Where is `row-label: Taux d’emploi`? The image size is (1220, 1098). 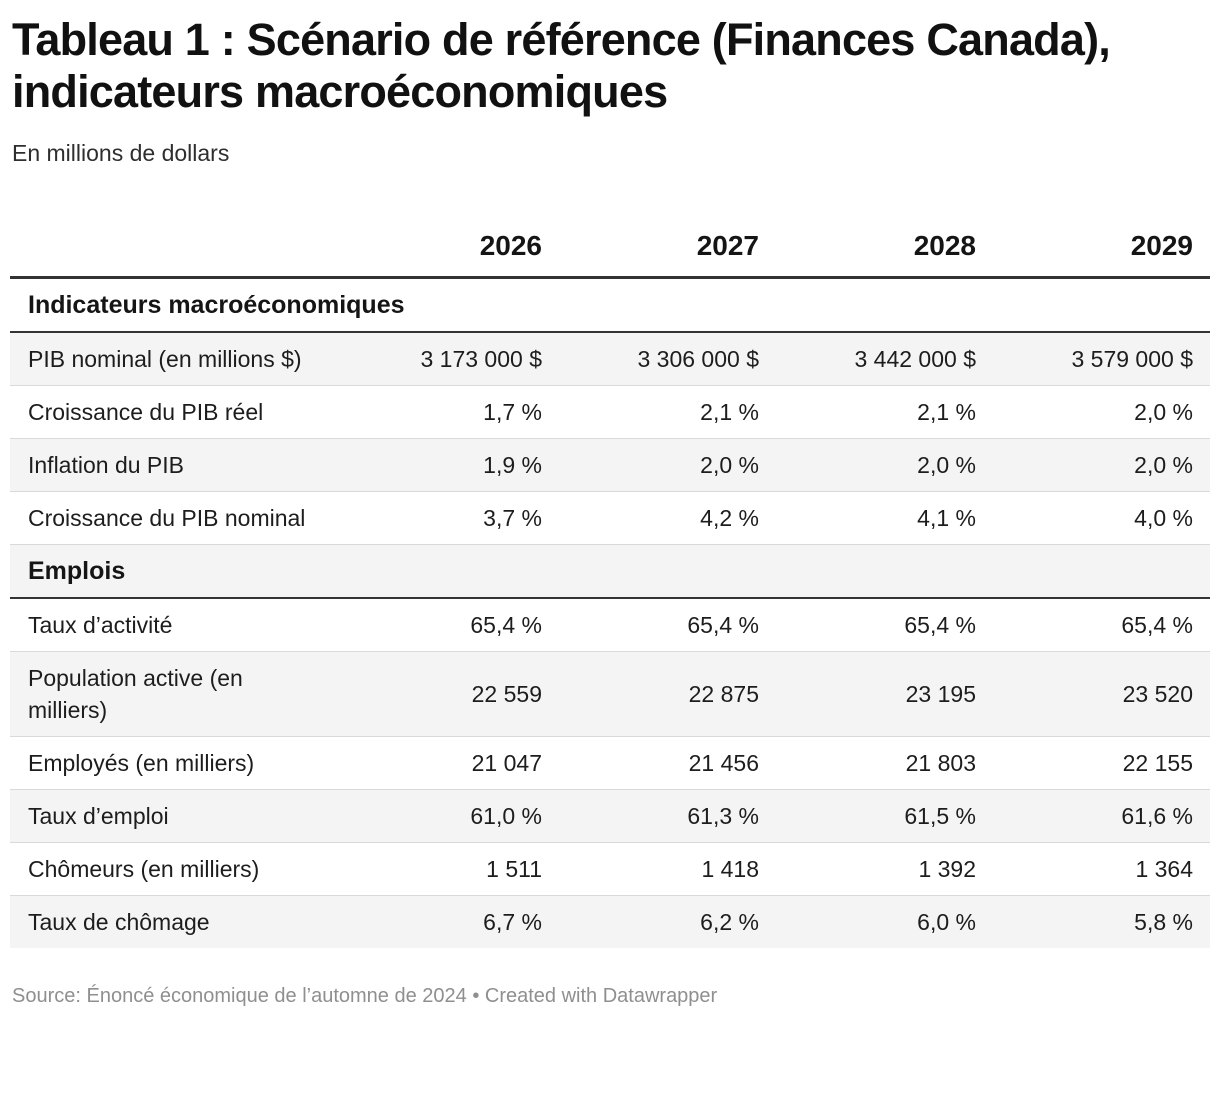 row-label: Taux d’emploi is located at coordinates (176, 816).